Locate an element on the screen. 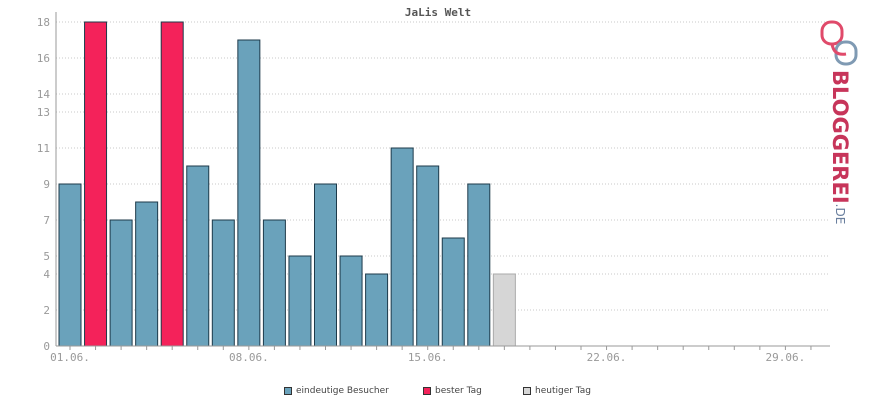  x-tick-label: 01.06. is located at coordinates (70, 357).